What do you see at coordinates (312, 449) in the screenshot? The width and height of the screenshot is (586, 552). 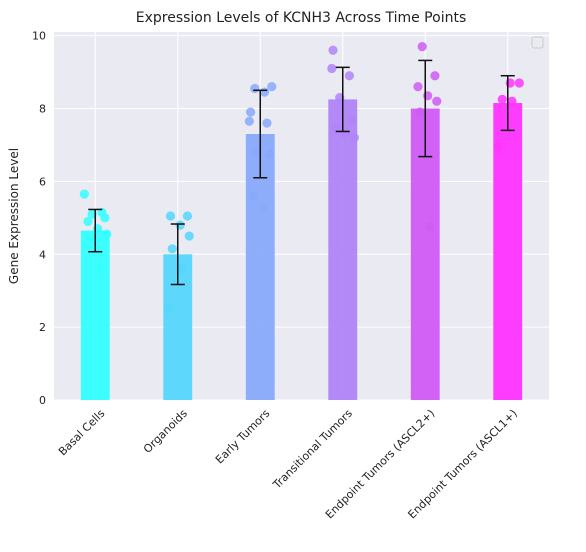 I see `x-tick-label: Transitional Tumors` at bounding box center [312, 449].